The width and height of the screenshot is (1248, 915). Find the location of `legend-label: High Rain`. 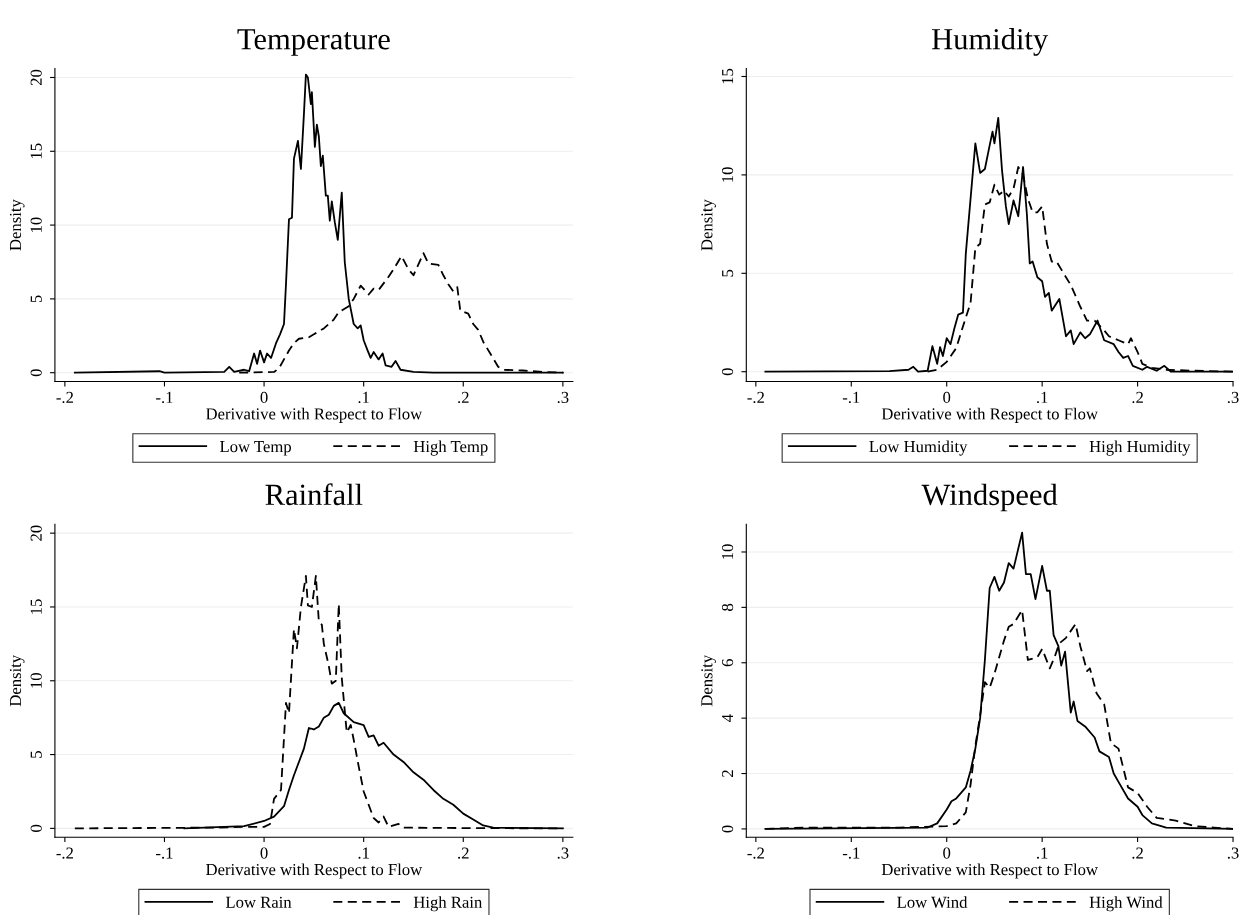

legend-label: High Rain is located at coordinates (448, 904).